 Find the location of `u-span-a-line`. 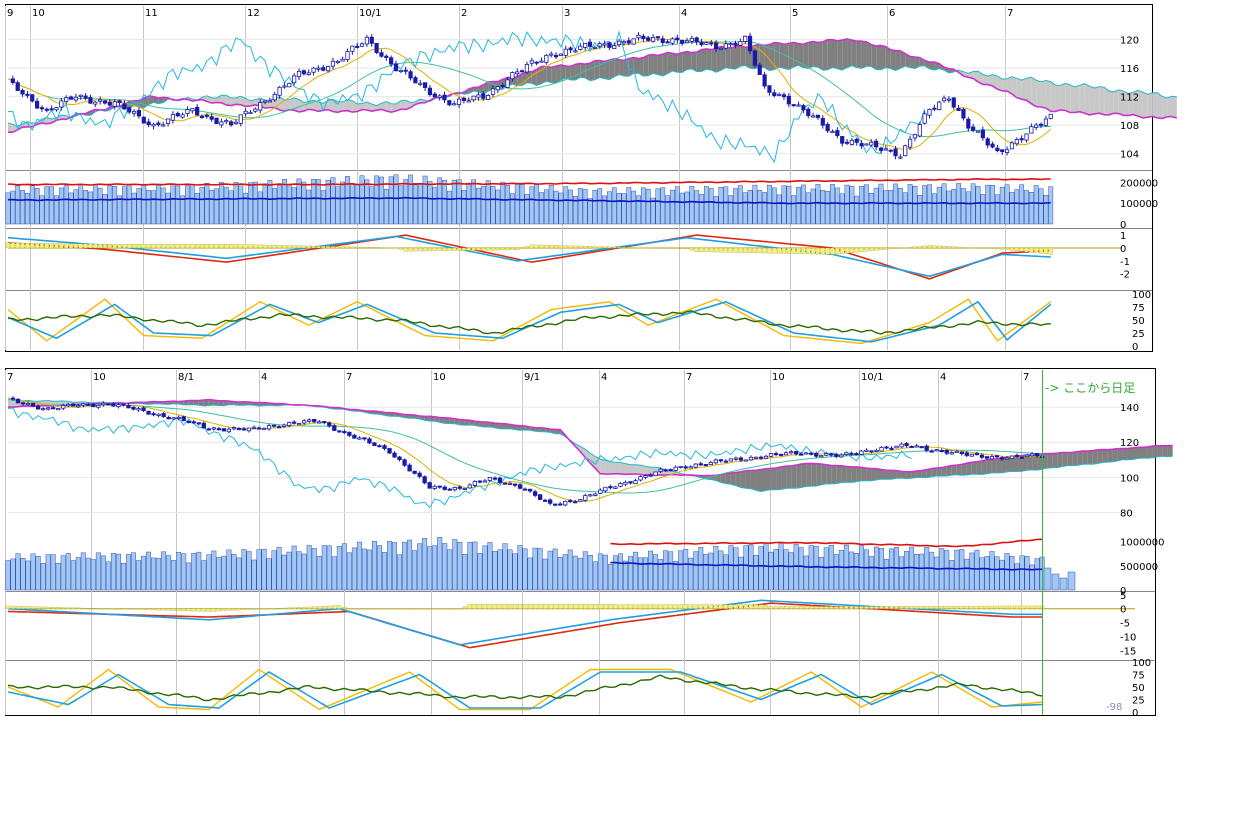

u-span-a-line is located at coordinates (592, 95).